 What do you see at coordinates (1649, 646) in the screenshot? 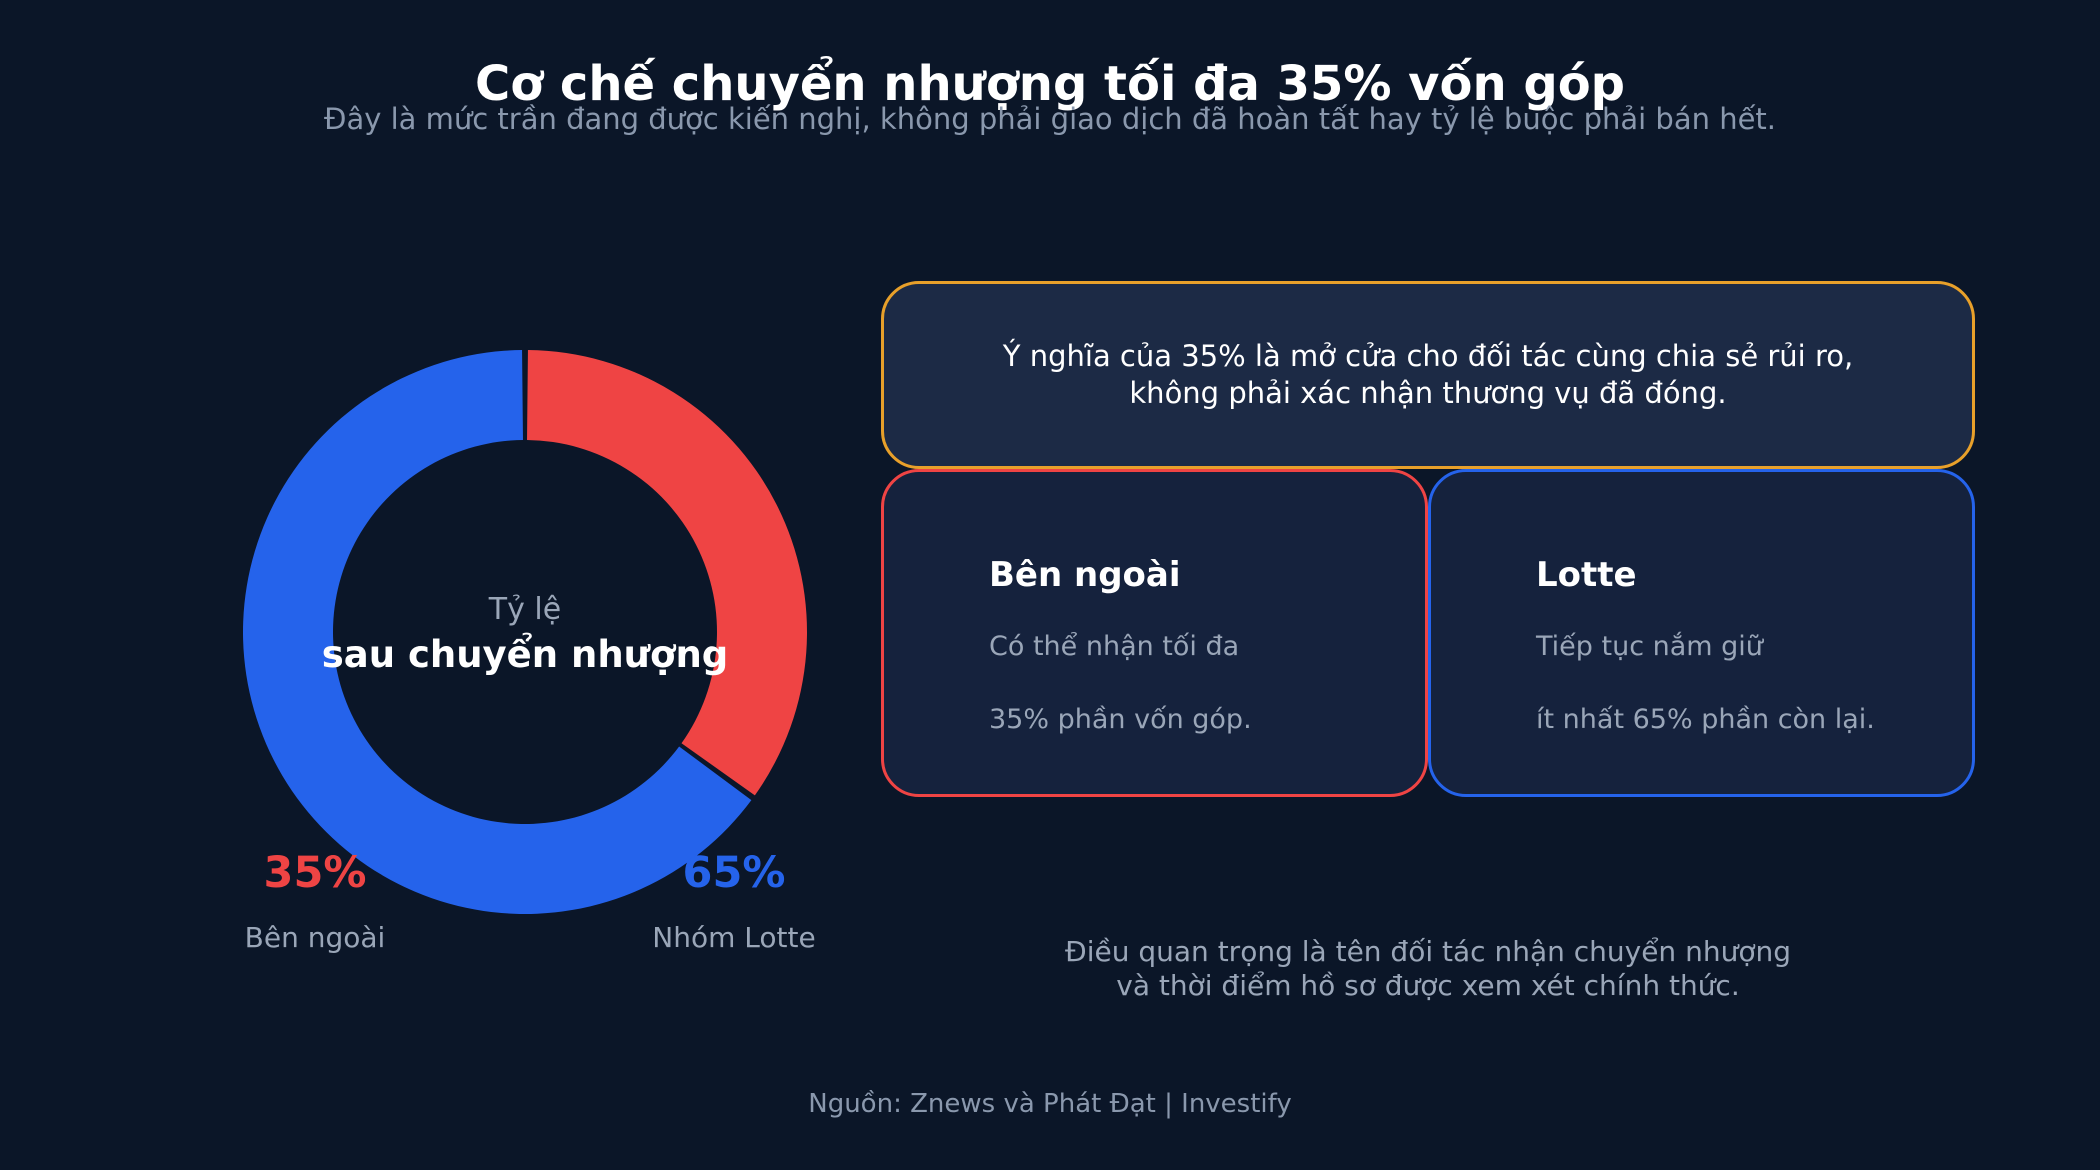
I see `card-lotte-line-1: Tiếp tục nắm giữ` at bounding box center [1649, 646].